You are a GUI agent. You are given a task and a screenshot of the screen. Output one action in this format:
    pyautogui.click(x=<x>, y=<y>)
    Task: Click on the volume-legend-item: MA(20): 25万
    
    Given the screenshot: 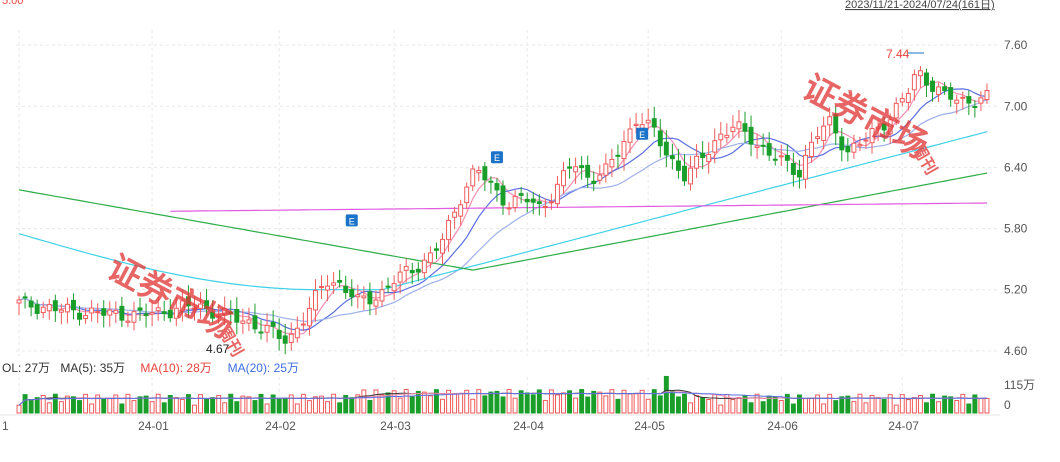 What is the action you would take?
    pyautogui.click(x=263, y=368)
    